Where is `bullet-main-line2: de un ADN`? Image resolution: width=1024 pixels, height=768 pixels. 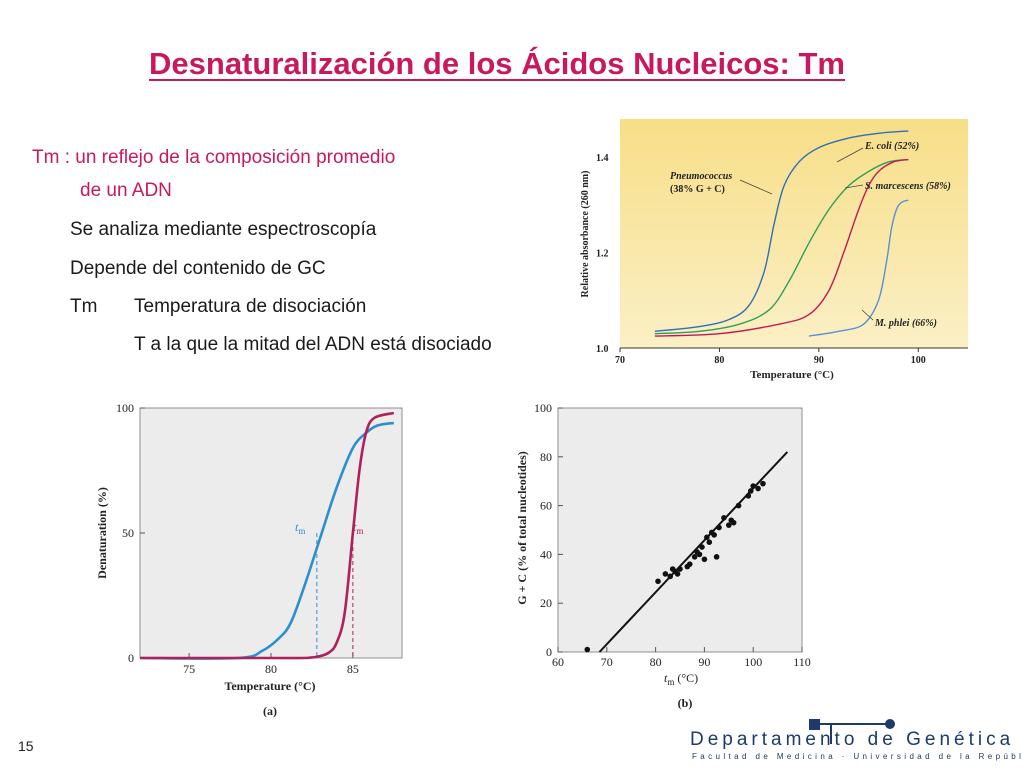 bullet-main-line2: de un ADN is located at coordinates (126, 190).